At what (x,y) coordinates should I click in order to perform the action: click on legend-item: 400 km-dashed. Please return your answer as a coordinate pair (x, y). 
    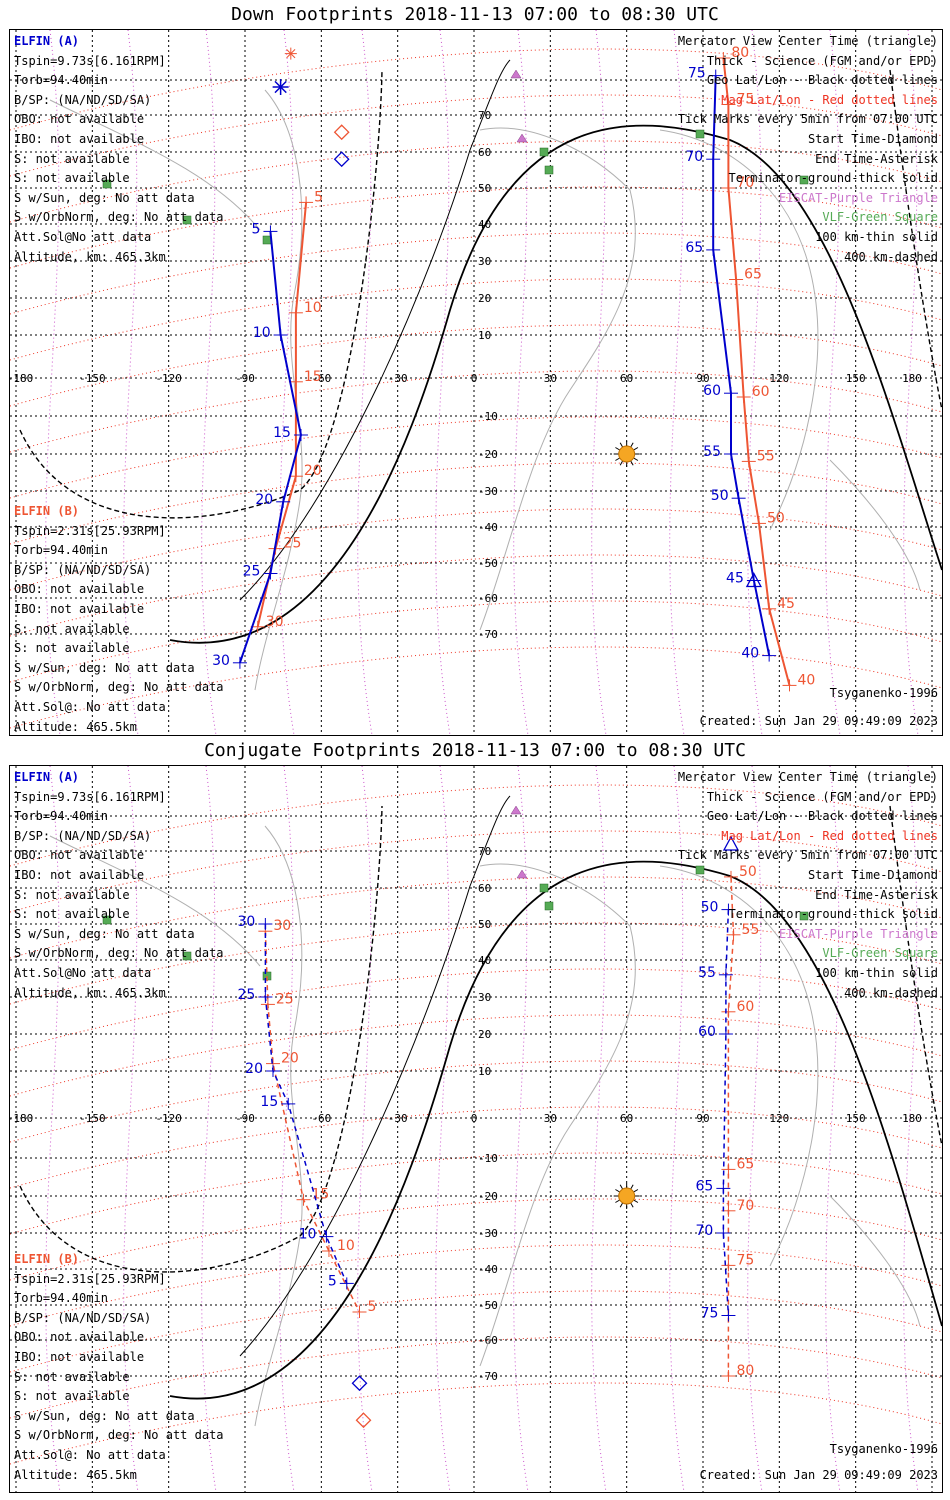
    Looking at the image, I should click on (891, 992).